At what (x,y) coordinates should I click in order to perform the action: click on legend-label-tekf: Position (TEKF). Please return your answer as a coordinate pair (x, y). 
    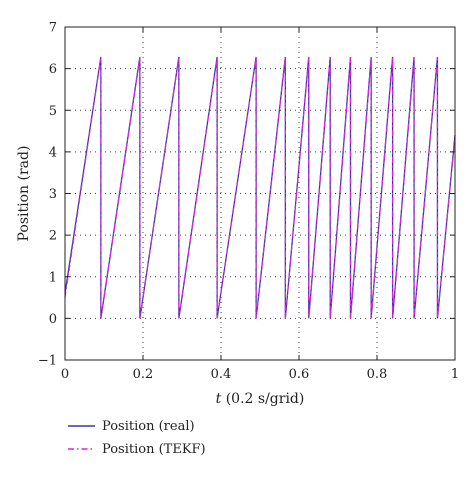
    Looking at the image, I should click on (154, 449).